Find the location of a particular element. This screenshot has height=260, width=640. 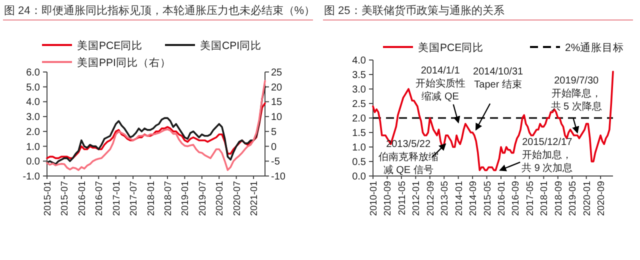

x-tick-label: 2015-05 is located at coordinates (488, 198).